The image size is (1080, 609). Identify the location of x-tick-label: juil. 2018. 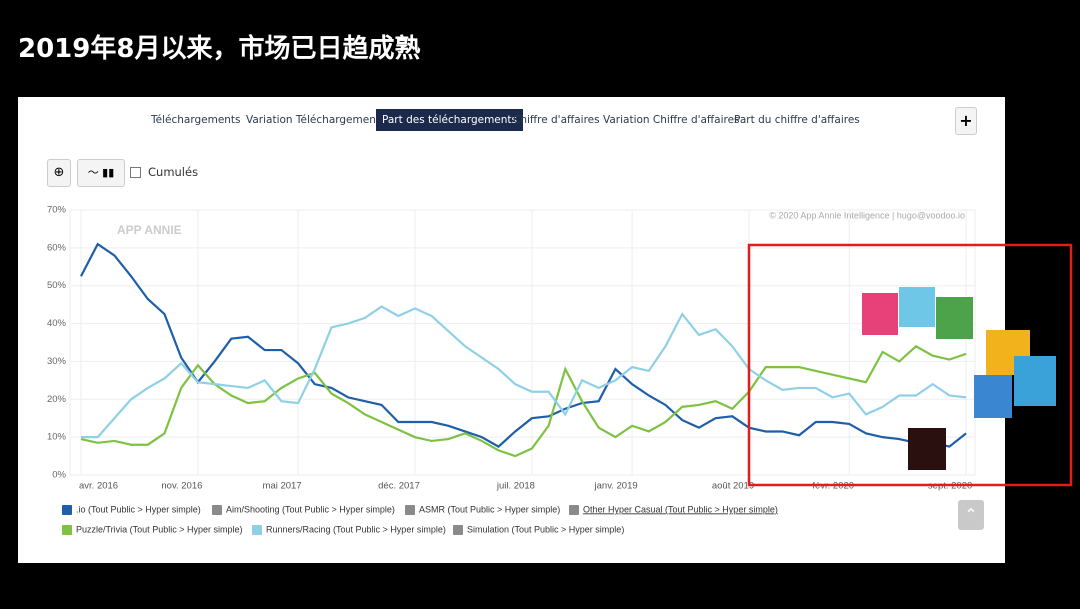
(515, 486).